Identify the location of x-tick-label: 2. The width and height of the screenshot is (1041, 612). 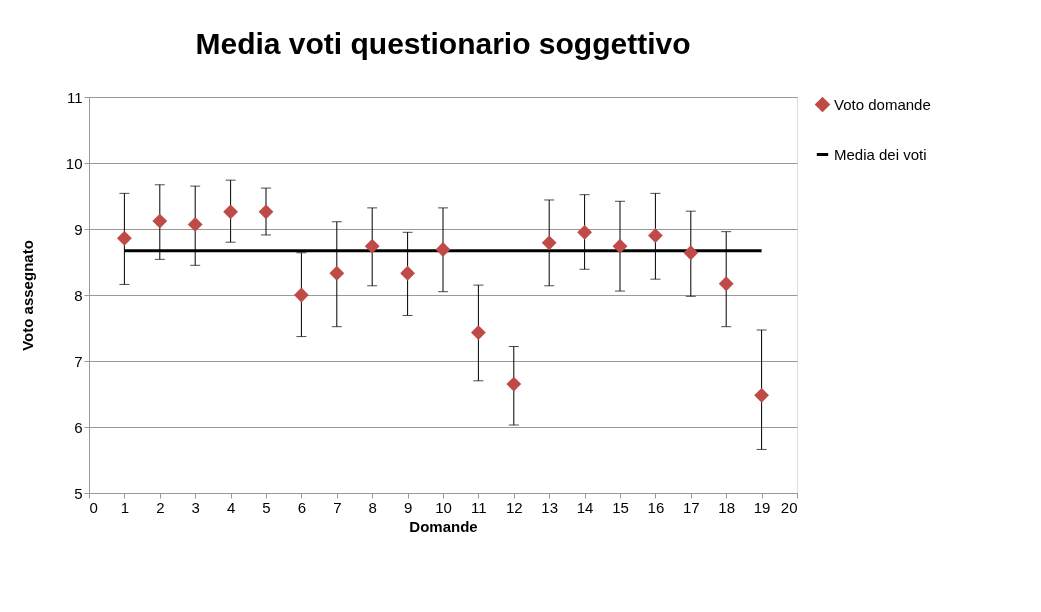
(160, 507).